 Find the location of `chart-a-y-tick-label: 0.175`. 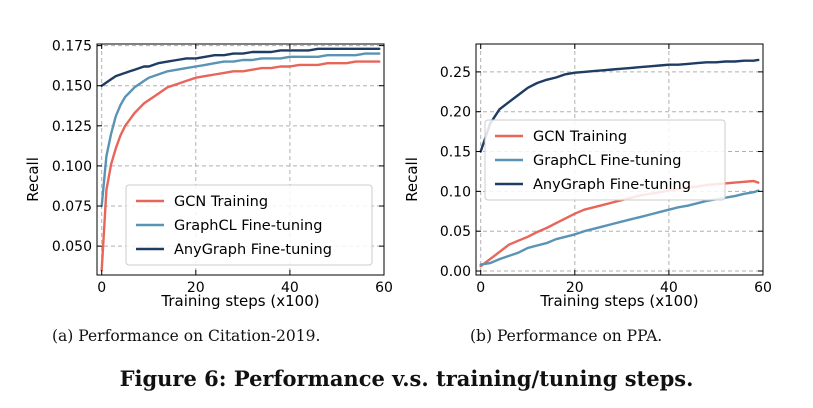

chart-a-y-tick-label: 0.175 is located at coordinates (72, 47).